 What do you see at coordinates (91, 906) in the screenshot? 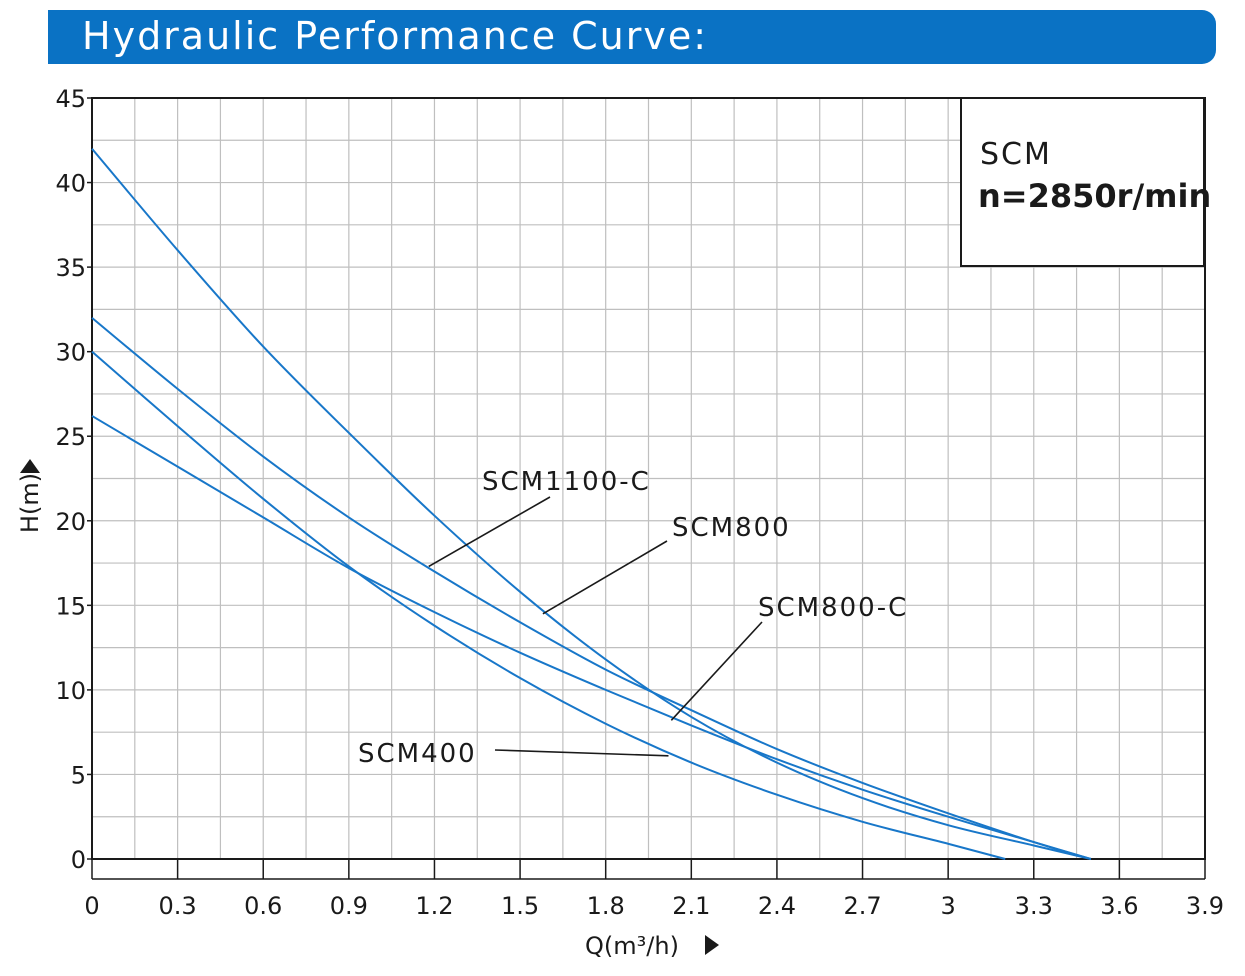
I see `x-tick-label: 0` at bounding box center [91, 906].